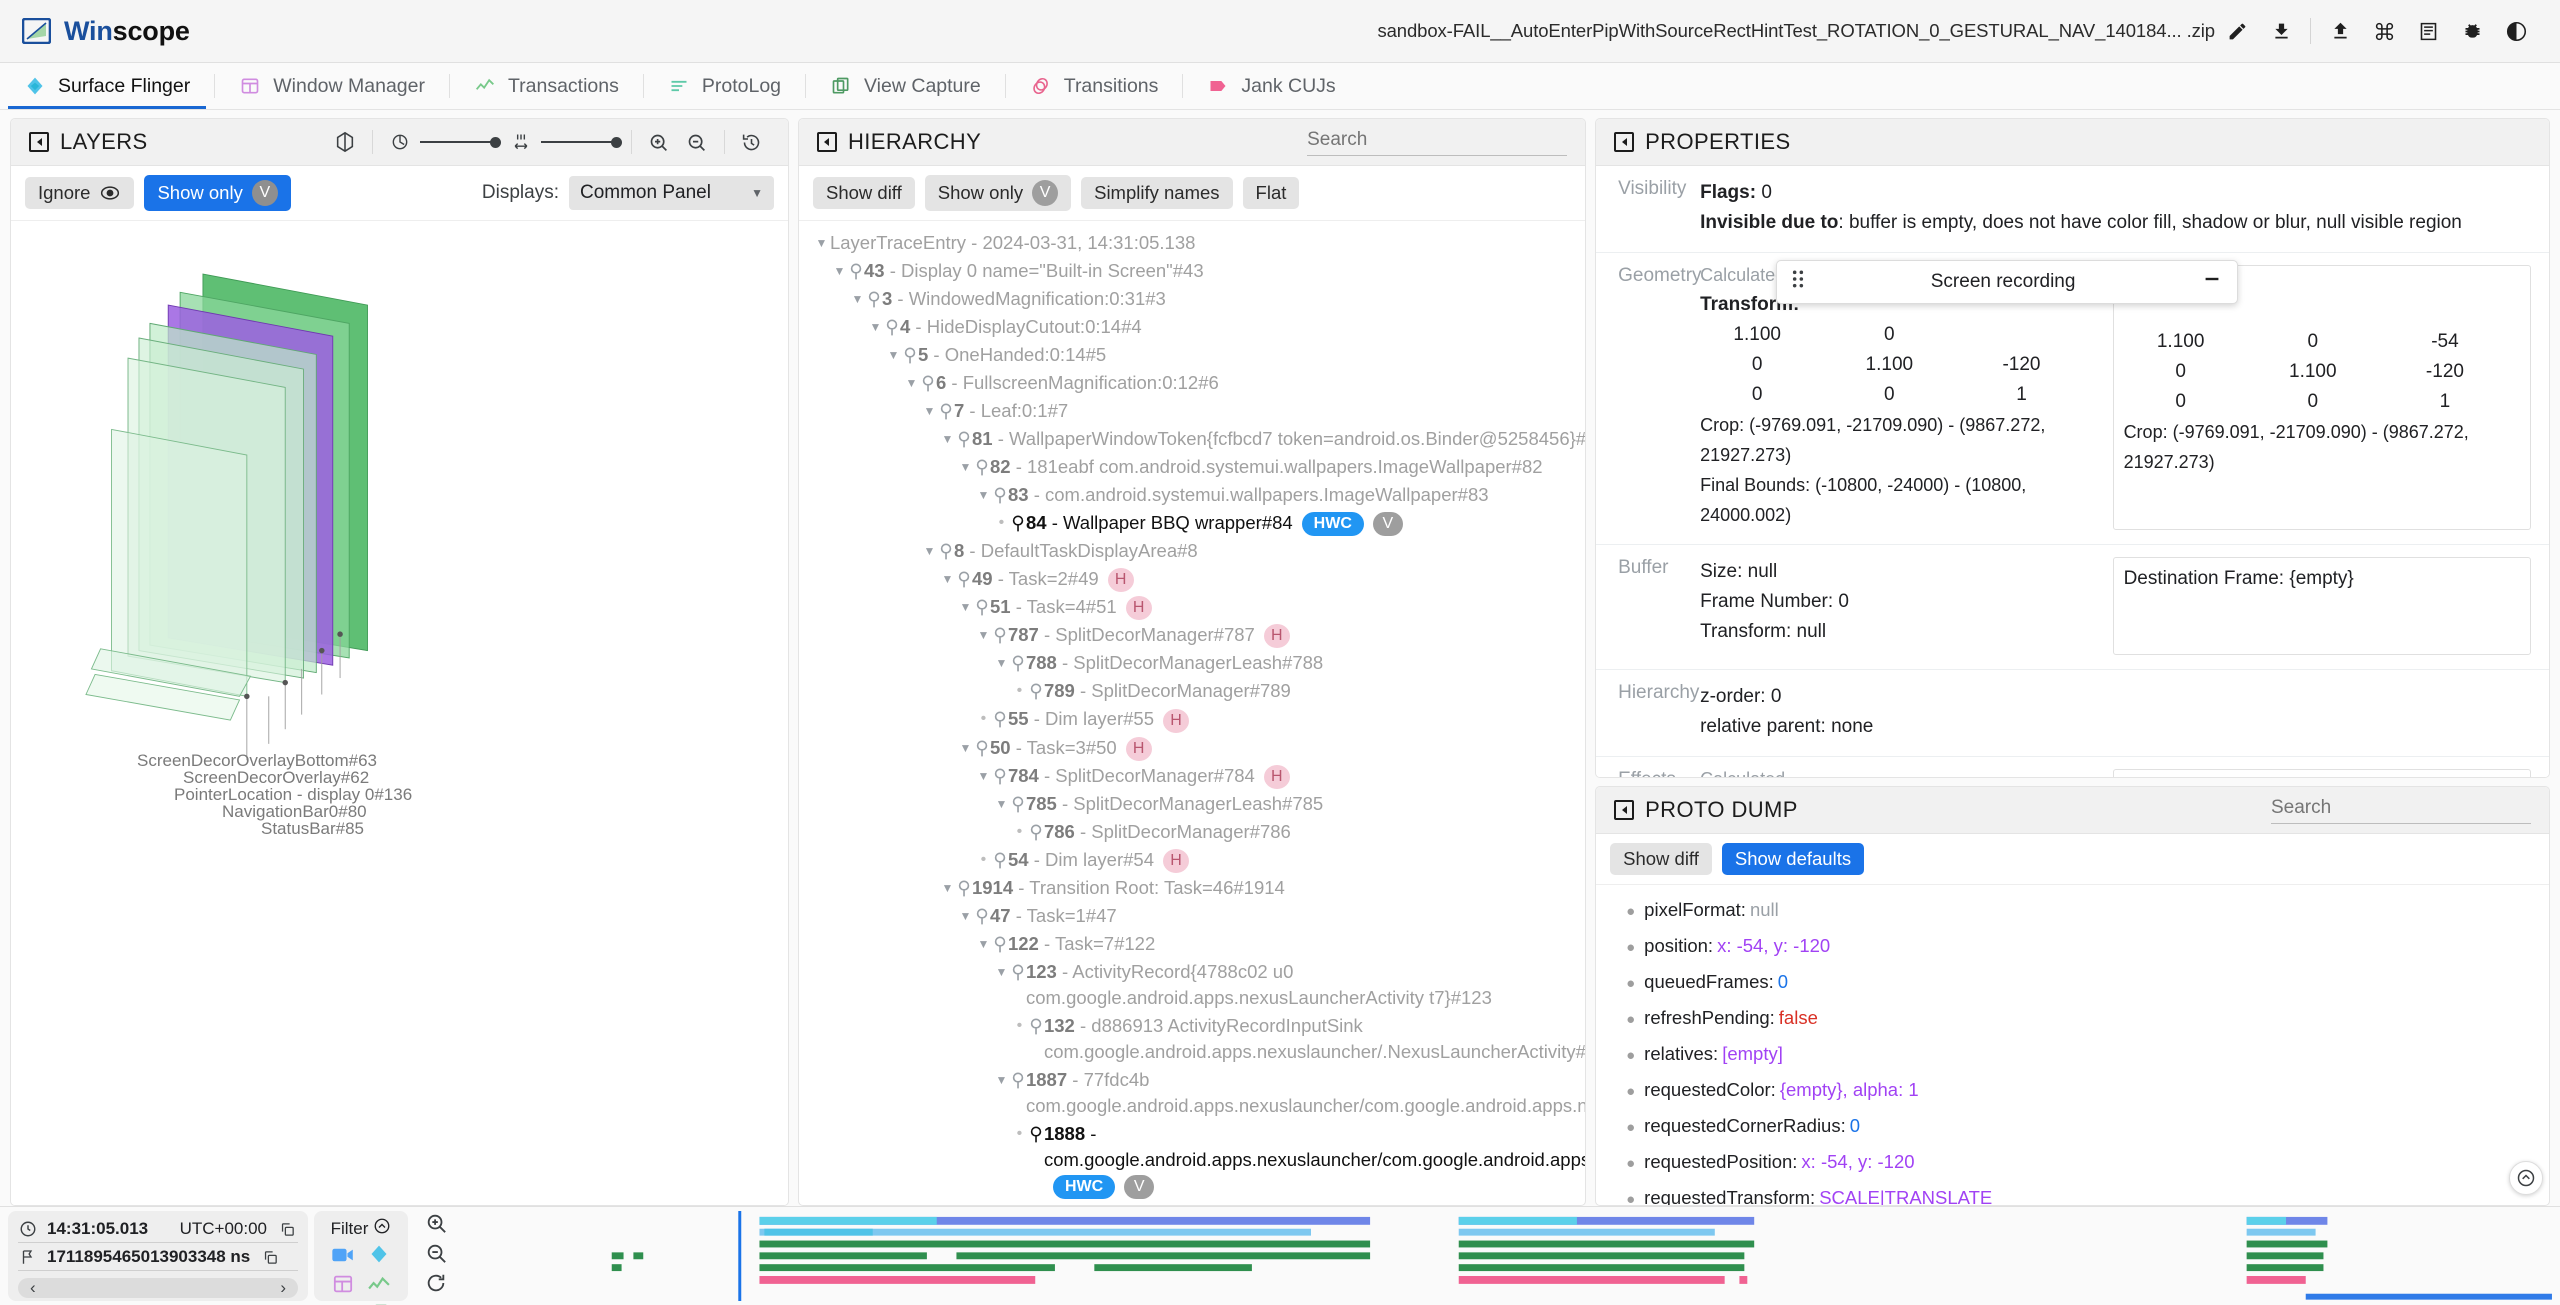 The height and width of the screenshot is (1305, 2560). Describe the element at coordinates (1199, 832) in the screenshot. I see `hierarchy-node: • ⚲ 786 - SplitDecorManager#786` at that location.